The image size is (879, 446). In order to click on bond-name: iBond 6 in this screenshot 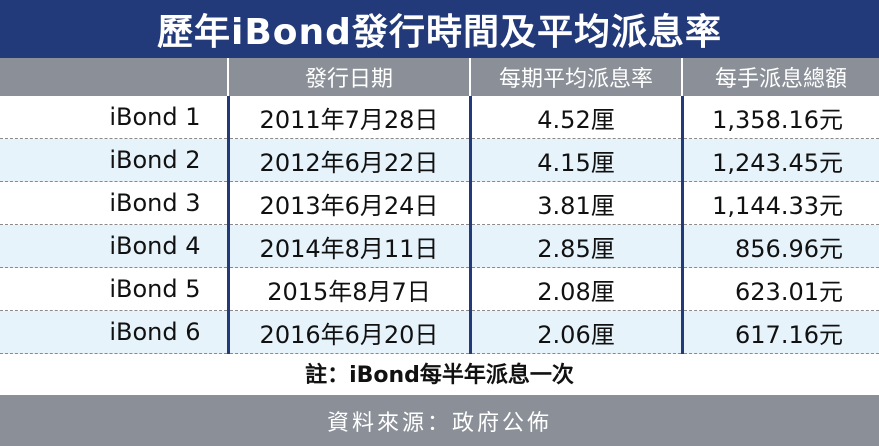, I will do `click(114, 332)`.